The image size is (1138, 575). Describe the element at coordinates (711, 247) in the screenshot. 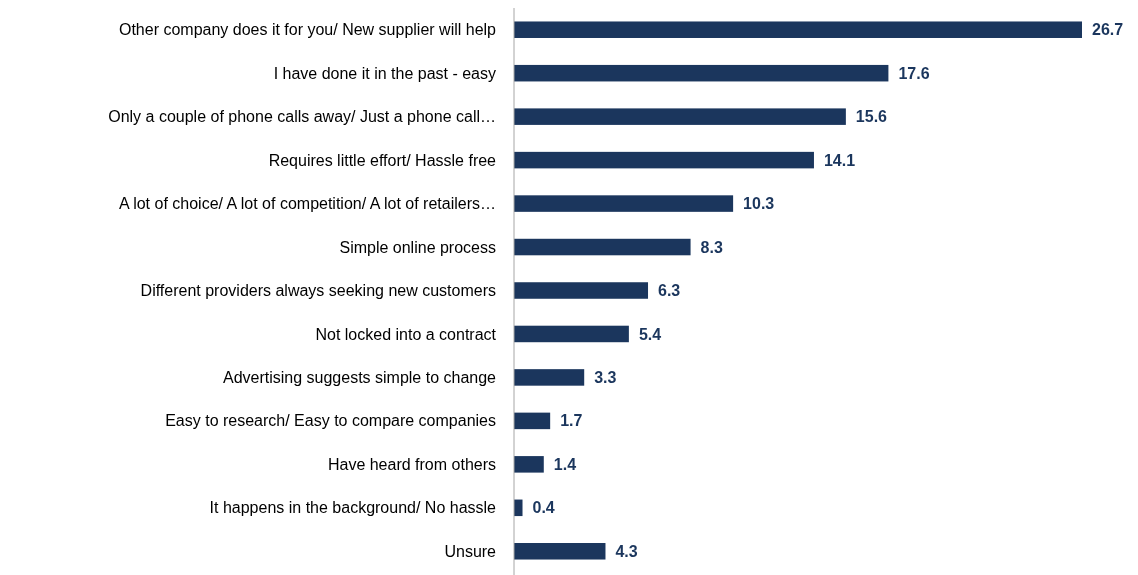

I see `data-label: 8.3` at that location.